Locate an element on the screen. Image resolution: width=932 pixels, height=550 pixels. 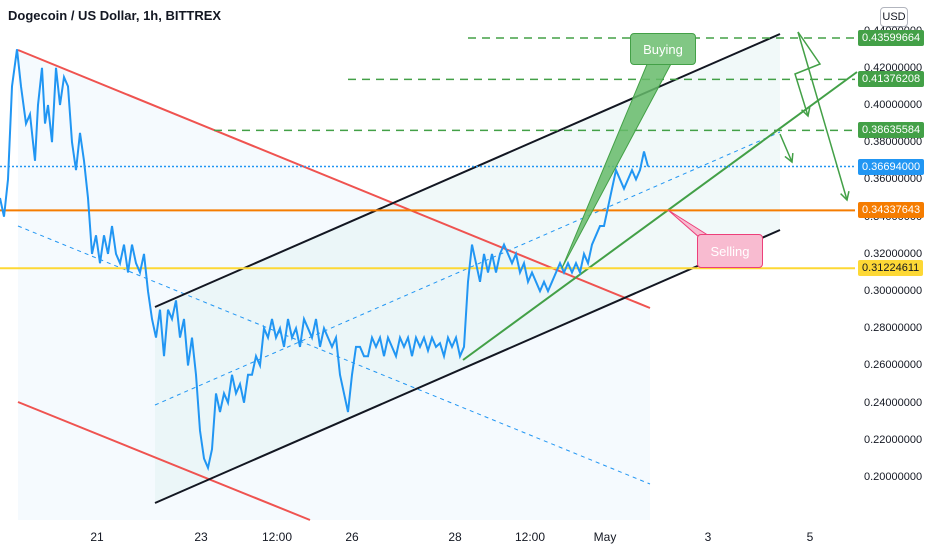
selling-annotation: Selling is located at coordinates (730, 251).